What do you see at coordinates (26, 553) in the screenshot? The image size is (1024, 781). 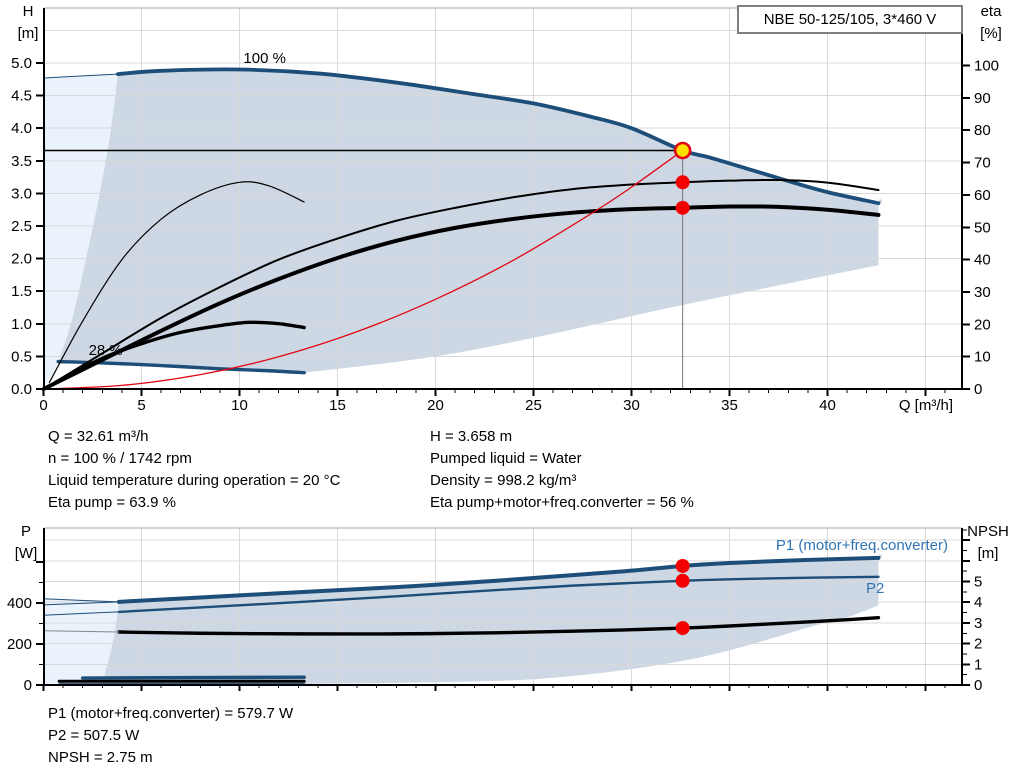 I see `p-axis-title-unit: [W]` at bounding box center [26, 553].